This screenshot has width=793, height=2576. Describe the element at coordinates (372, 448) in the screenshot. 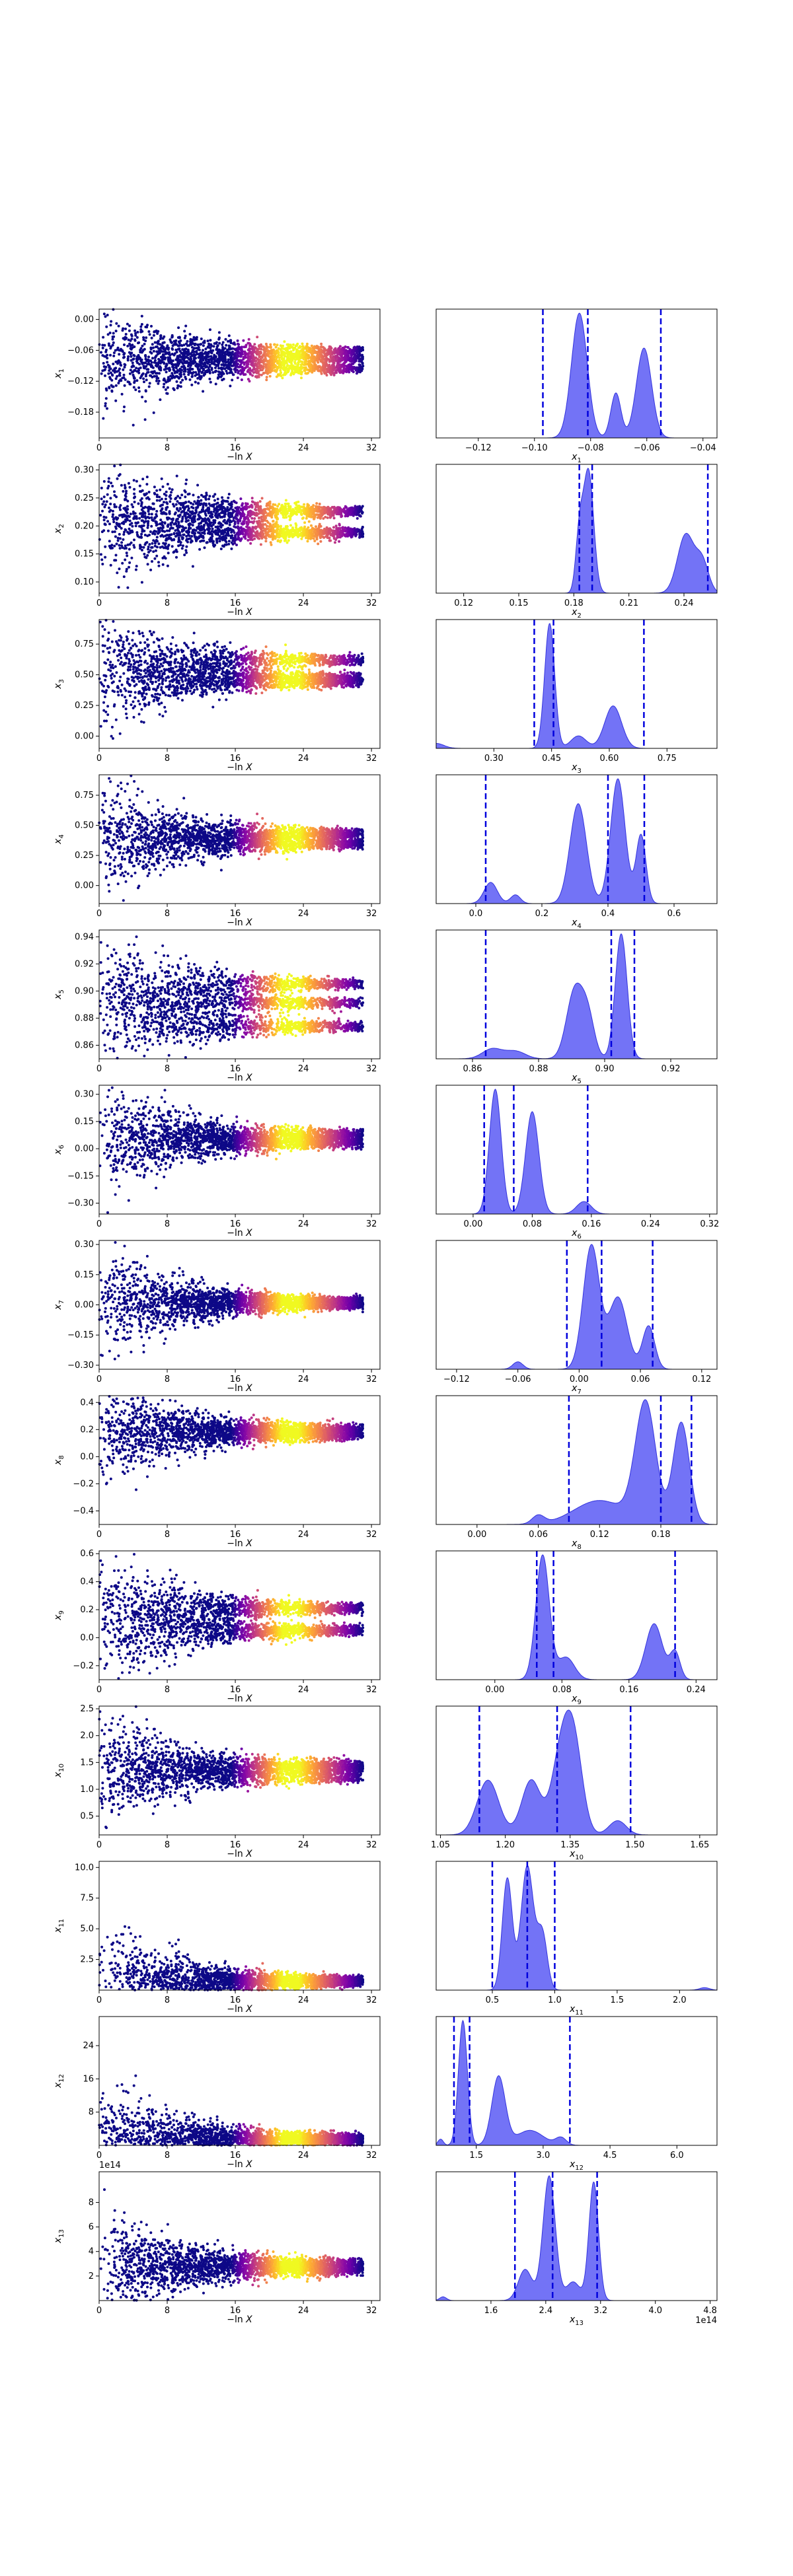

I see `x-tick-label: 32` at that location.